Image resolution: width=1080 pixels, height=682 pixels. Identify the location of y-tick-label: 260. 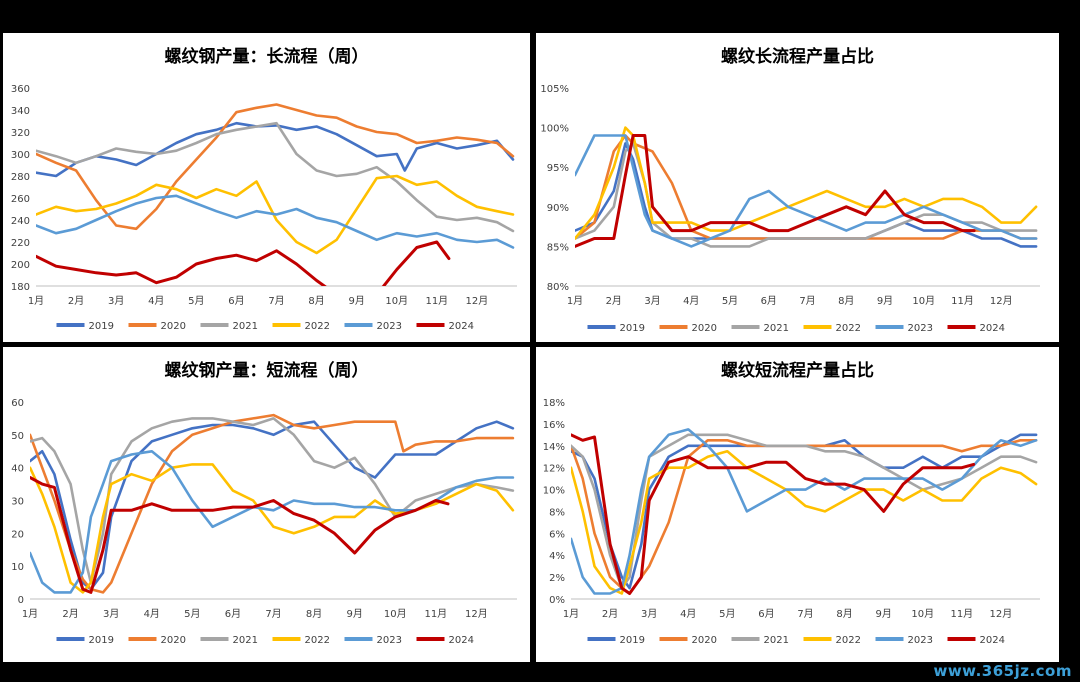
(20, 199).